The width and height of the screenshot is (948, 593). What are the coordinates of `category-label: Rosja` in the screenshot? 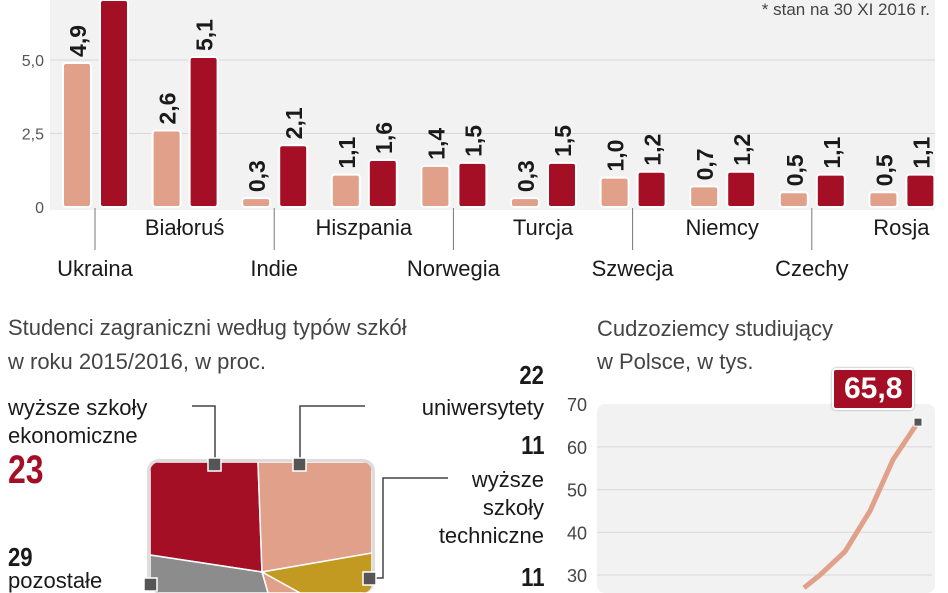 It's located at (901, 227).